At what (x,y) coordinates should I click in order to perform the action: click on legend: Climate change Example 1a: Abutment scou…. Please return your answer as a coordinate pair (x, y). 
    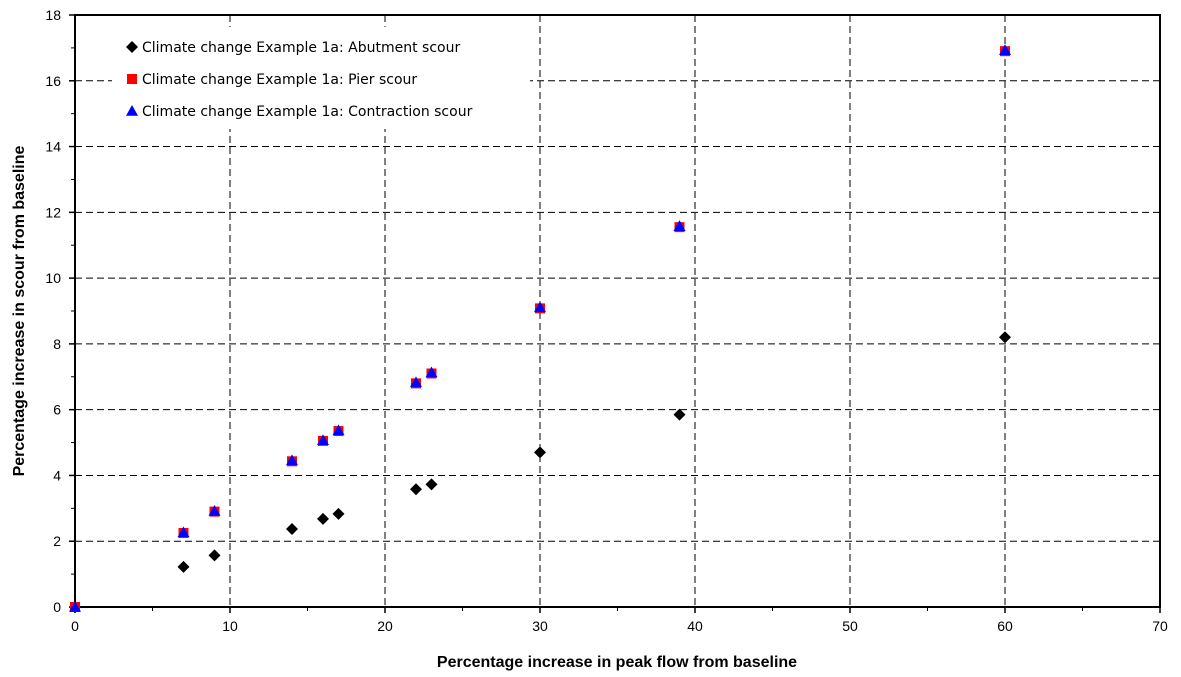
    Looking at the image, I should click on (321, 78).